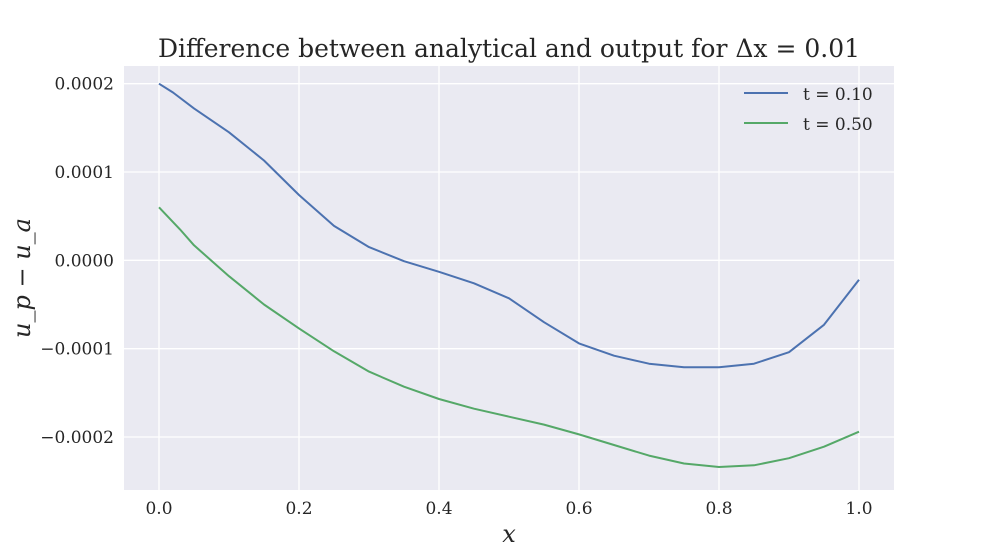 This screenshot has width=994, height=550. I want to click on x-tick-label: 0.4, so click(438, 509).